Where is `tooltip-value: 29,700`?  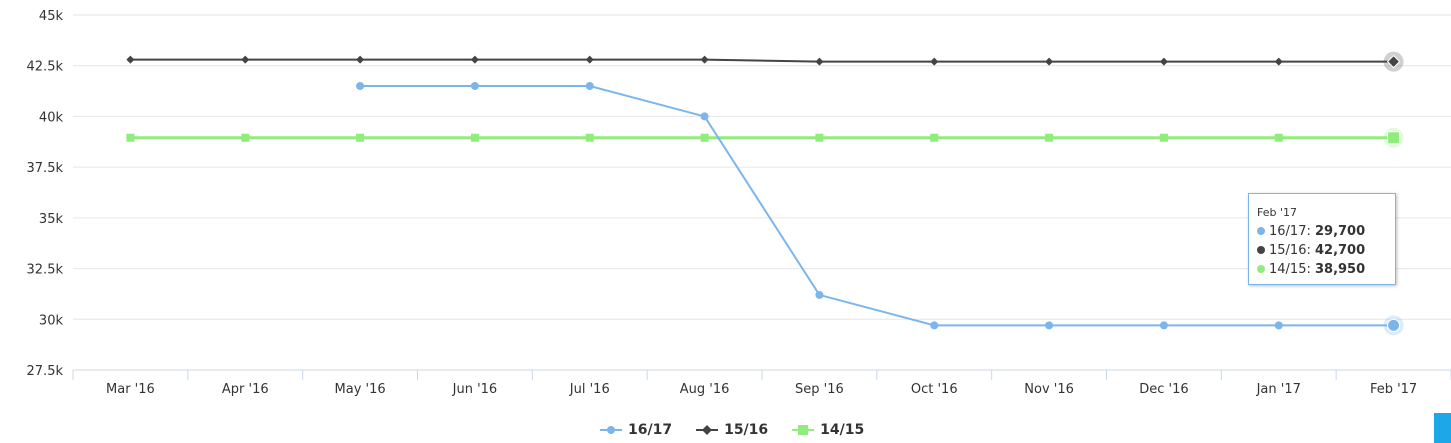 tooltip-value: 29,700 is located at coordinates (1340, 231).